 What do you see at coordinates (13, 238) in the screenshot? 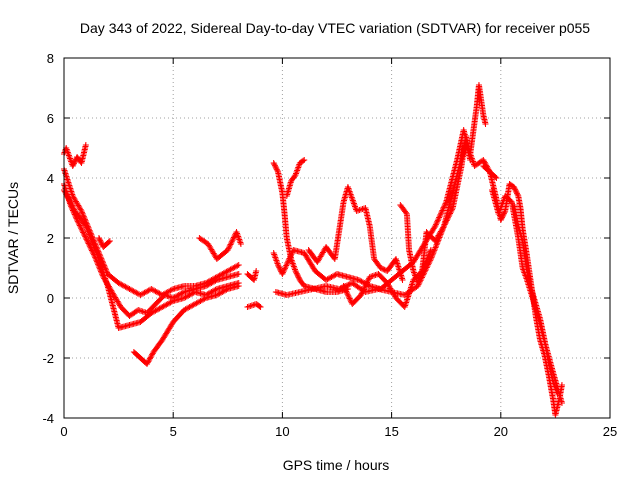
I see `y-axis-label: SDTVAR / TECUs` at bounding box center [13, 238].